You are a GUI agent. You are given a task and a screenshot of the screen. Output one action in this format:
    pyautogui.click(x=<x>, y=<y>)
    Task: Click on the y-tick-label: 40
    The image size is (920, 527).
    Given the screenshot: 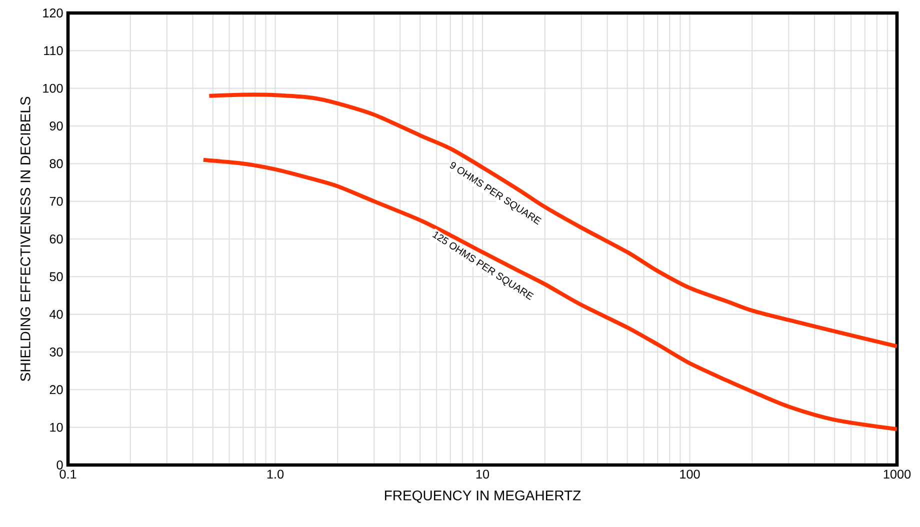 What is the action you would take?
    pyautogui.click(x=56, y=314)
    